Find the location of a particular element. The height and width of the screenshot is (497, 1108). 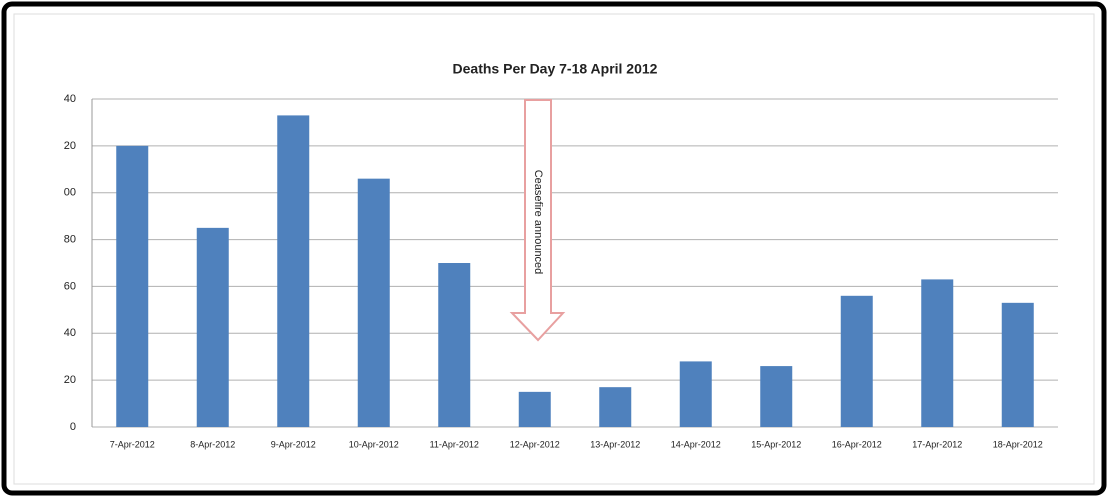

annotation-text: Ceasefire announced is located at coordinates (538, 222).